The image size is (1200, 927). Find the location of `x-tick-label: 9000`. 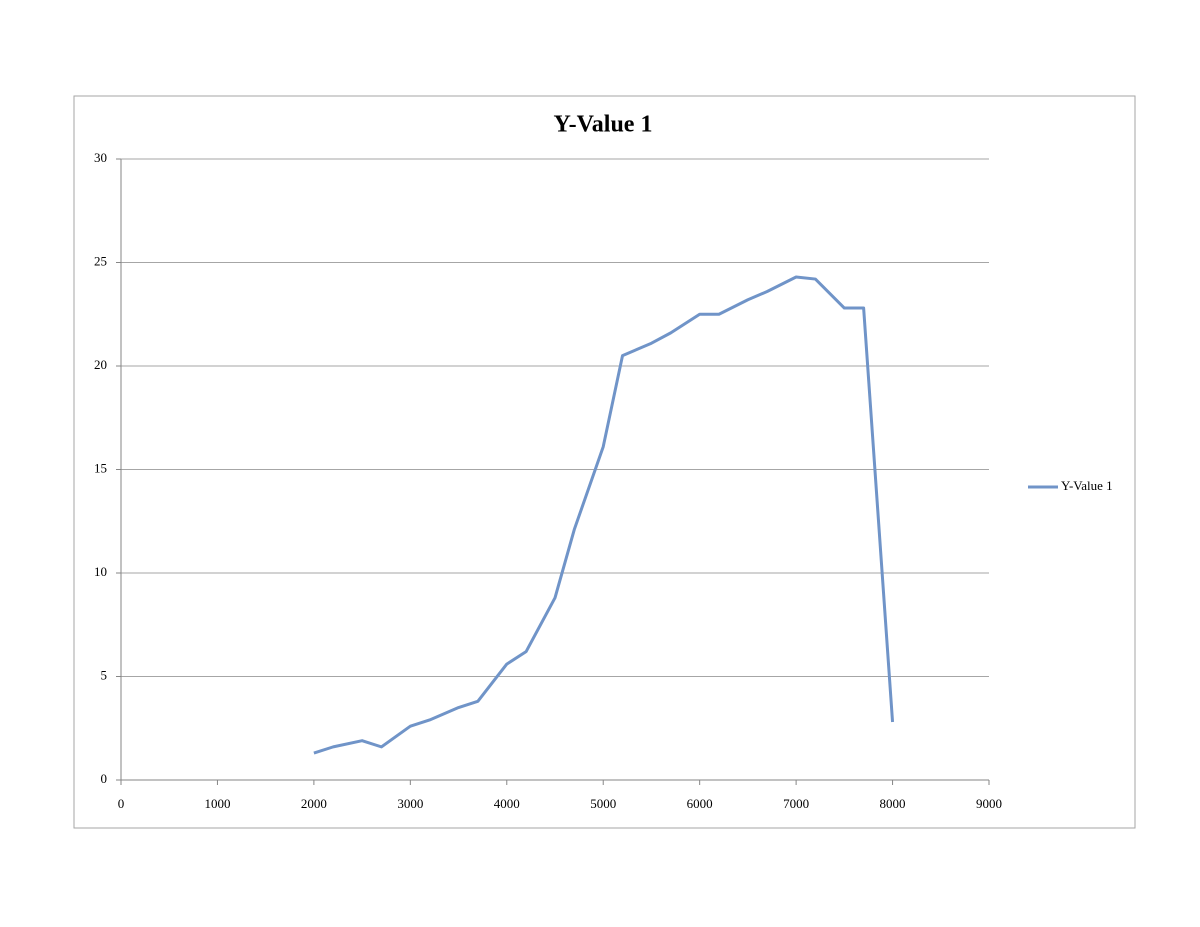

x-tick-label: 9000 is located at coordinates (989, 803).